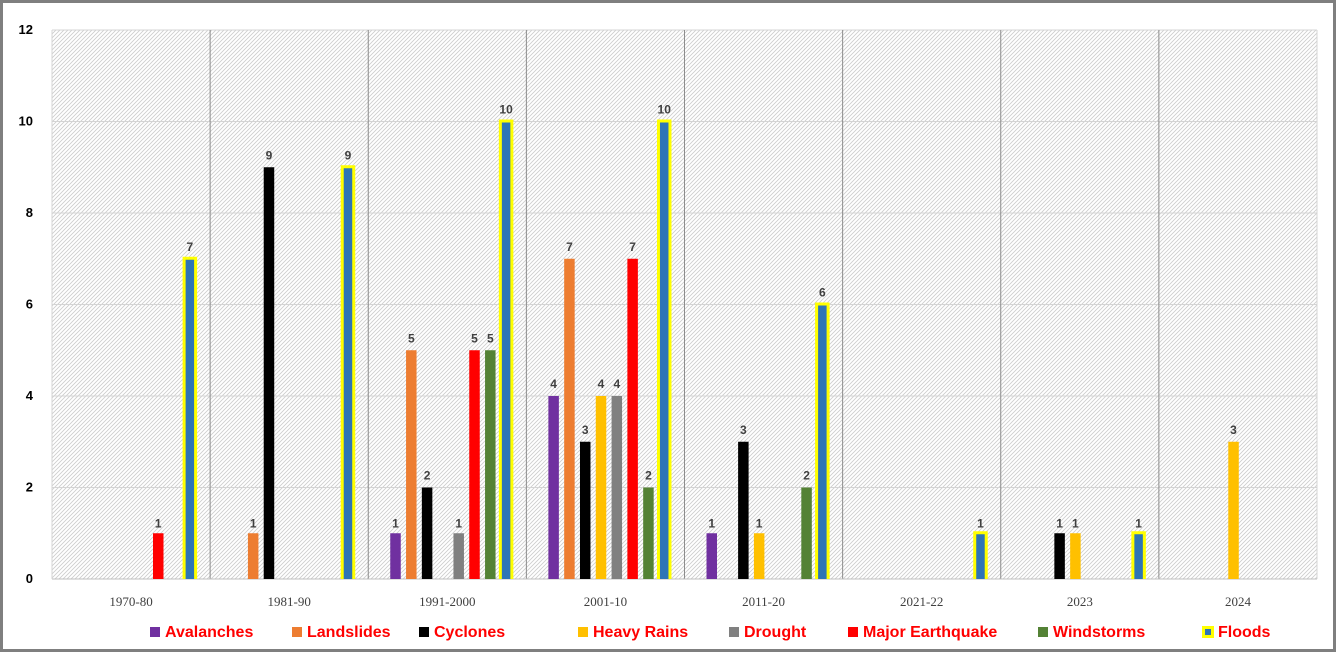 The width and height of the screenshot is (1336, 652). I want to click on y-tick-label: 4, so click(30, 395).